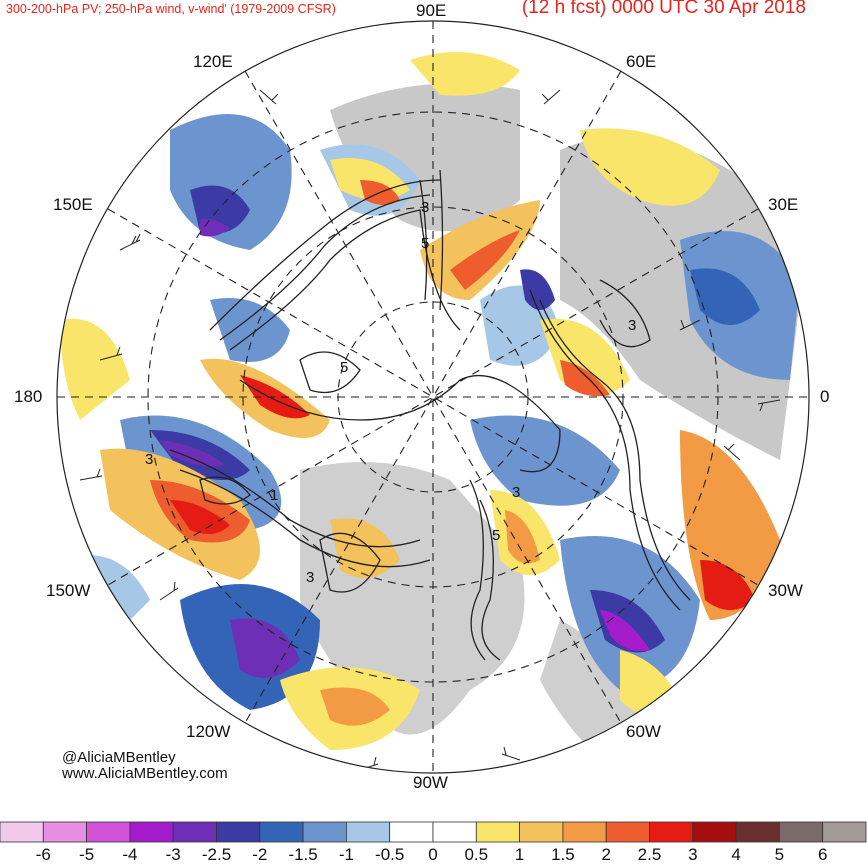  Describe the element at coordinates (73, 204) in the screenshot. I see `lon-label-150e: 150E` at that location.